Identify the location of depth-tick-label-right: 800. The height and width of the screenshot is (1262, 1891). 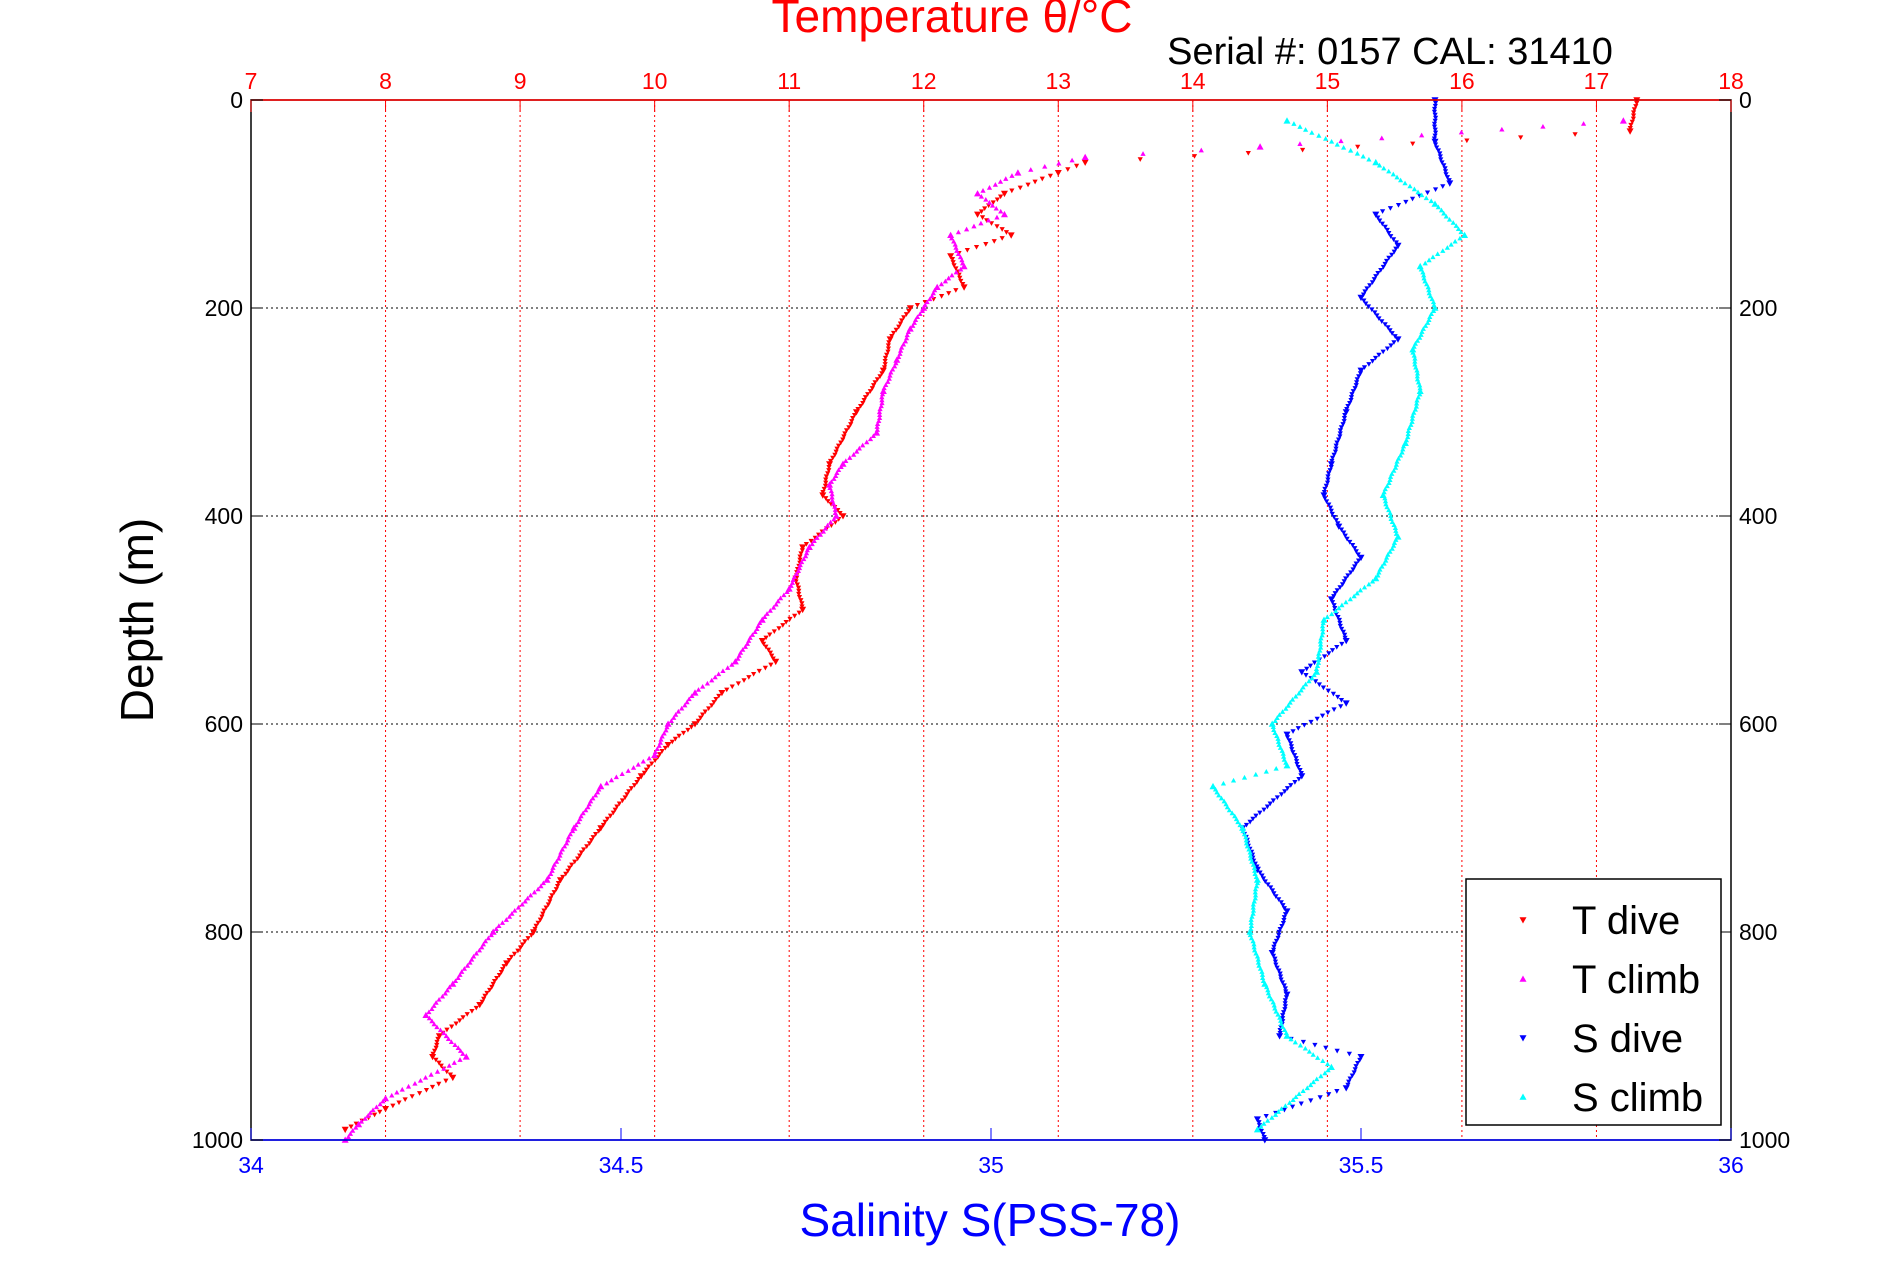
(1758, 932).